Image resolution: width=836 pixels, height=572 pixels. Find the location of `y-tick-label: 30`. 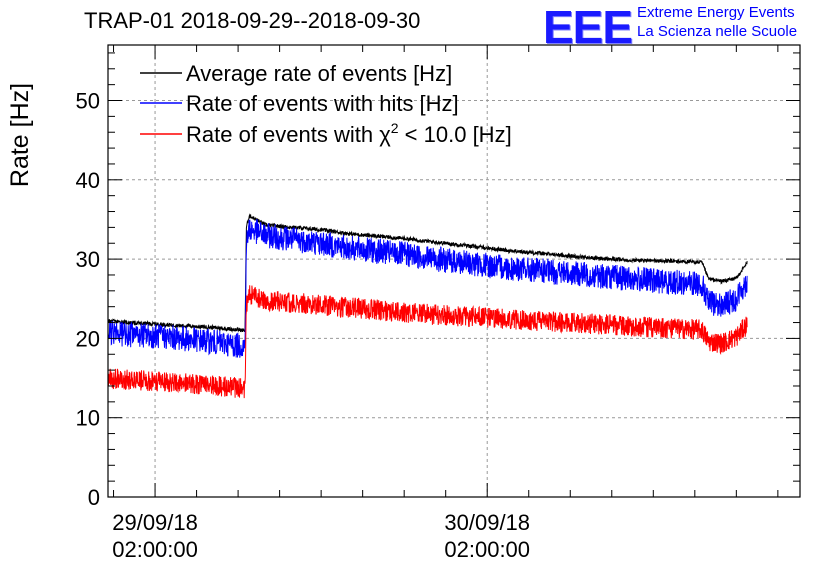

y-tick-label: 30 is located at coordinates (88, 259).